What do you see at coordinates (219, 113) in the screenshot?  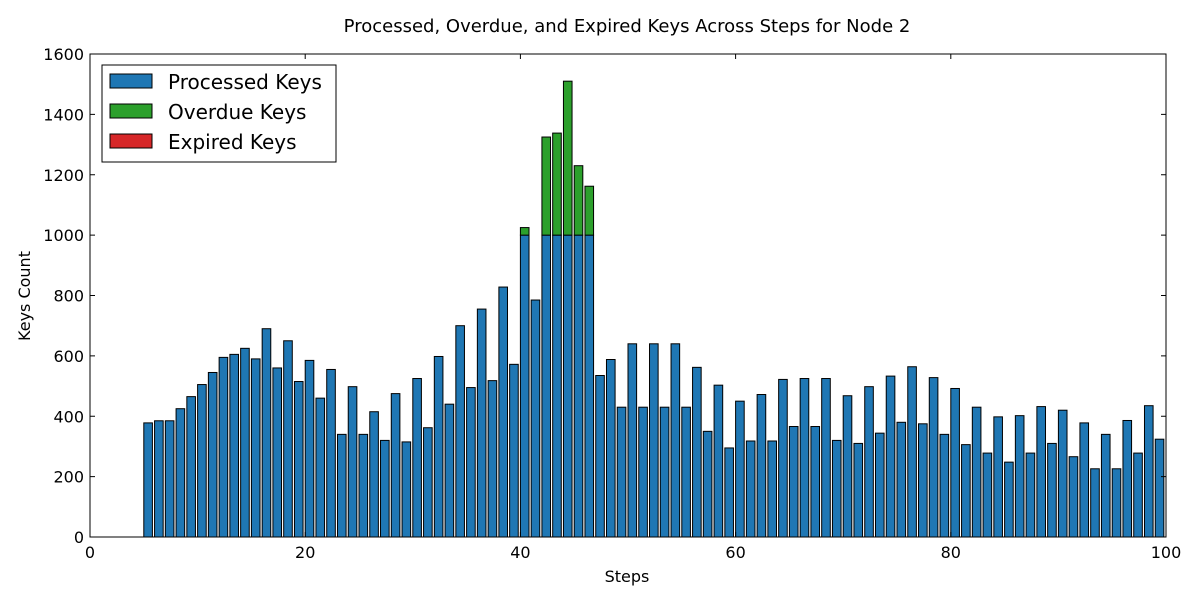 I see `legend: Processed Keys Overdue Keys Expired Keys` at bounding box center [219, 113].